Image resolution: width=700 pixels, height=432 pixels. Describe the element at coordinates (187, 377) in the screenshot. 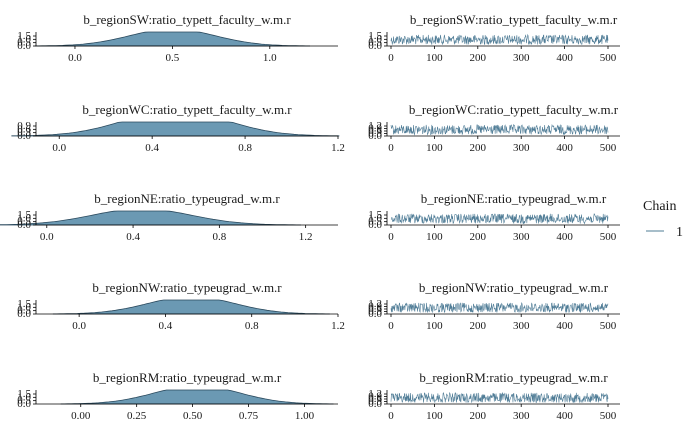

I see `density-title: b_regionRM:ratio_typeugrad_w.m.r` at that location.